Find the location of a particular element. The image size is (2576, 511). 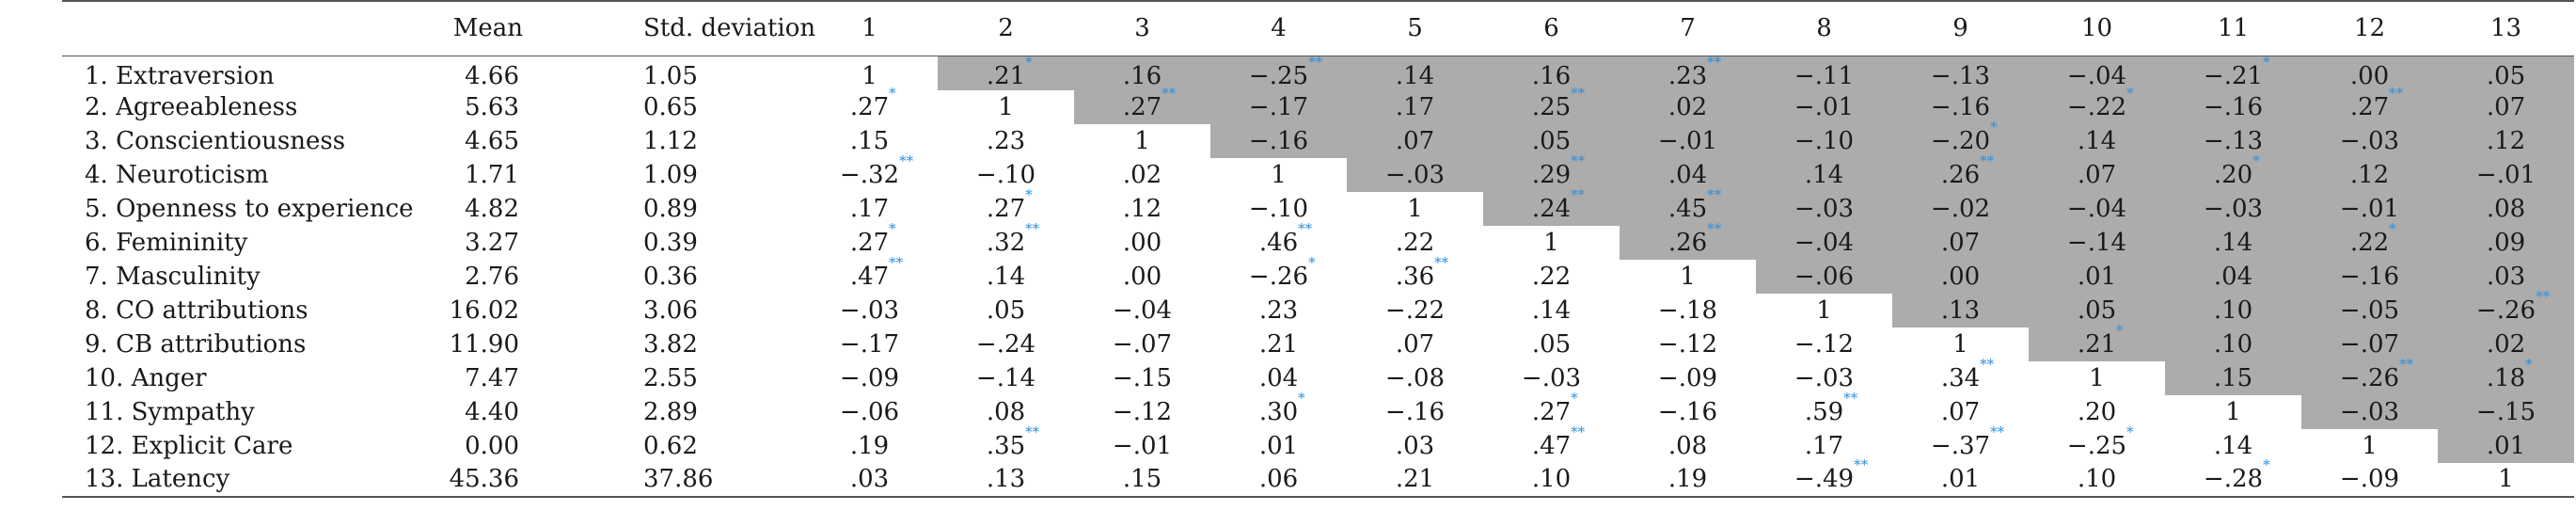

correlation-cell: .23 is located at coordinates (1278, 310).